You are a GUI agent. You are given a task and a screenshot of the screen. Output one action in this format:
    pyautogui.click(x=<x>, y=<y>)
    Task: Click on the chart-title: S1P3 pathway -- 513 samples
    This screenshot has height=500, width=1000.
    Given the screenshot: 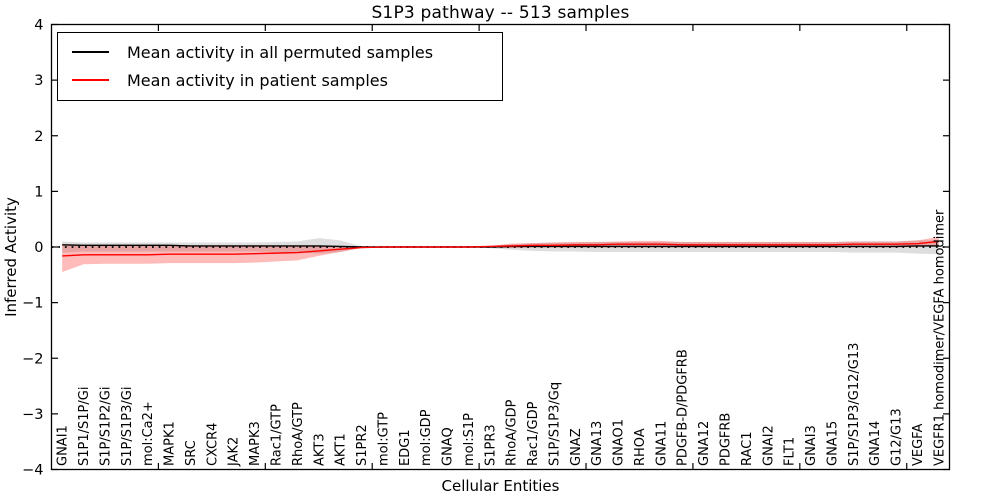 What is the action you would take?
    pyautogui.click(x=500, y=13)
    